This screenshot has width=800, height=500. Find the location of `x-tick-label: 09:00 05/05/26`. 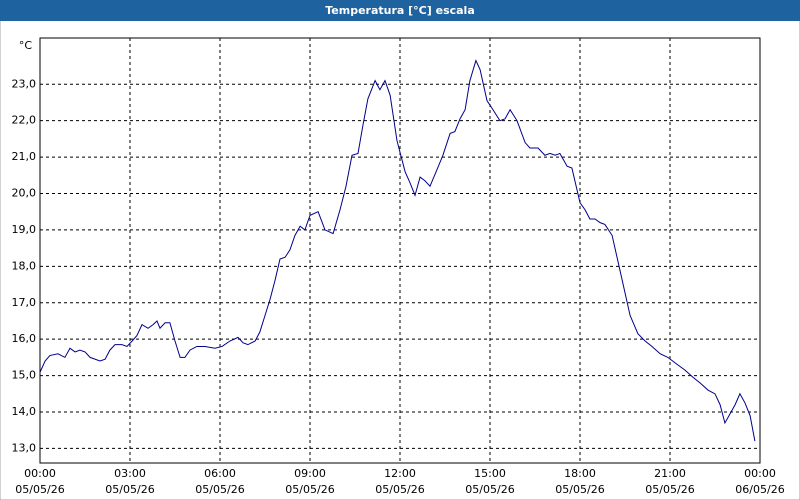

x-tick-label: 09:00 05/05/26 is located at coordinates (309, 481).